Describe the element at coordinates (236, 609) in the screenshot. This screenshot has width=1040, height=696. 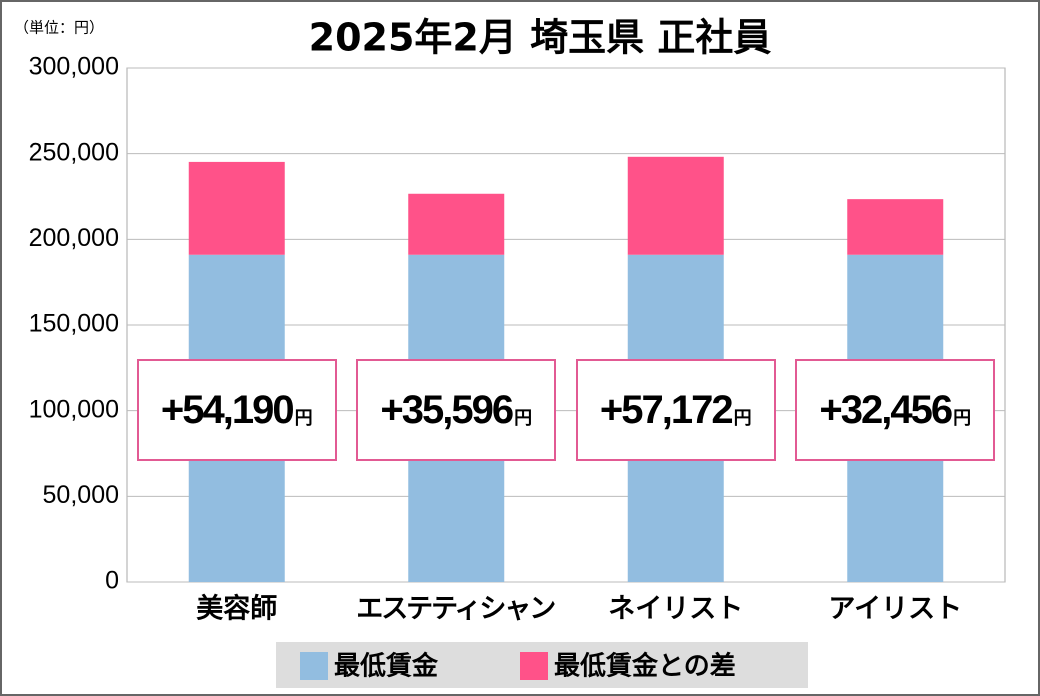
I see `x-tick-label: 美容師` at that location.